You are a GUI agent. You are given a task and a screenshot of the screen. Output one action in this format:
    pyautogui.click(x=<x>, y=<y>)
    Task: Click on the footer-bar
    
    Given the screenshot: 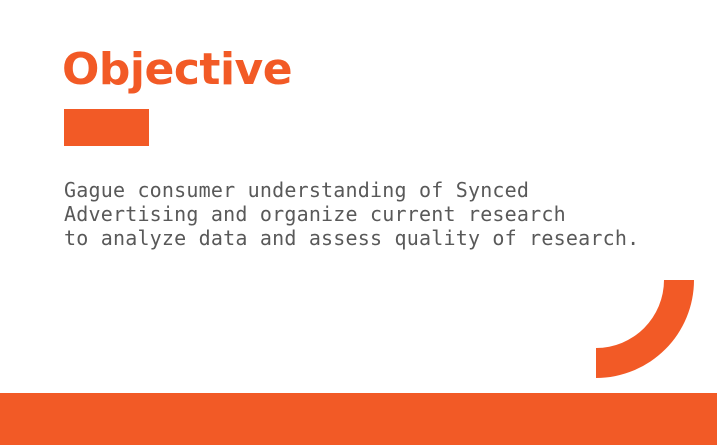 What is the action you would take?
    pyautogui.click(x=358, y=419)
    